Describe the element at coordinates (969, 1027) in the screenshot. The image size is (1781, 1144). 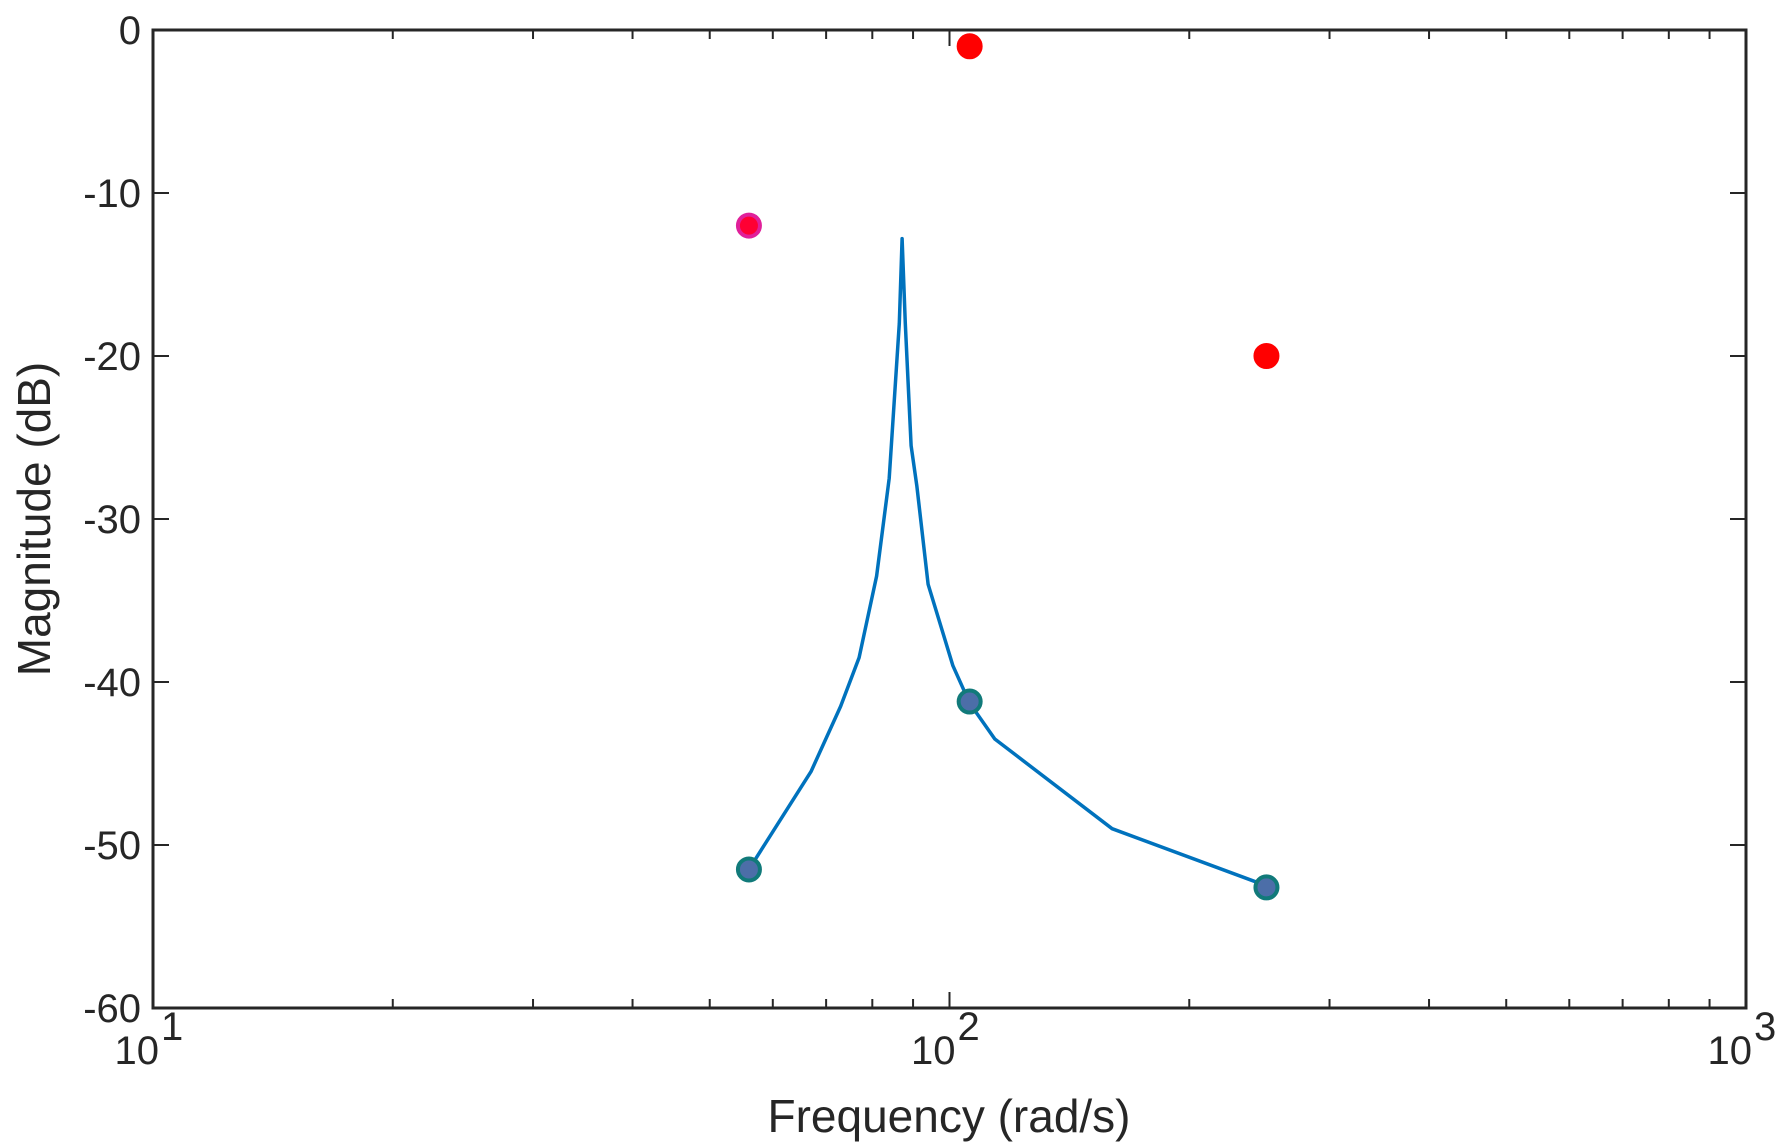
I see `x-tick-label-exponent: 2` at that location.